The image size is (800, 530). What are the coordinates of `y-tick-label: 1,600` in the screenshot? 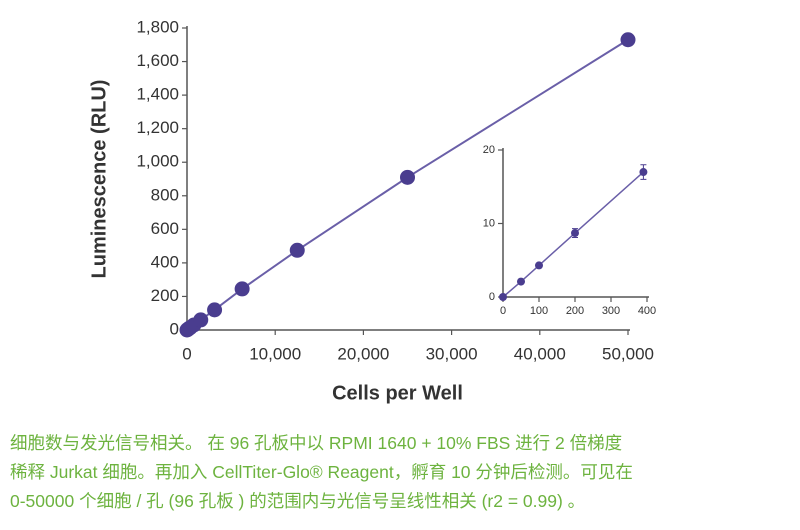 It's located at (157, 60).